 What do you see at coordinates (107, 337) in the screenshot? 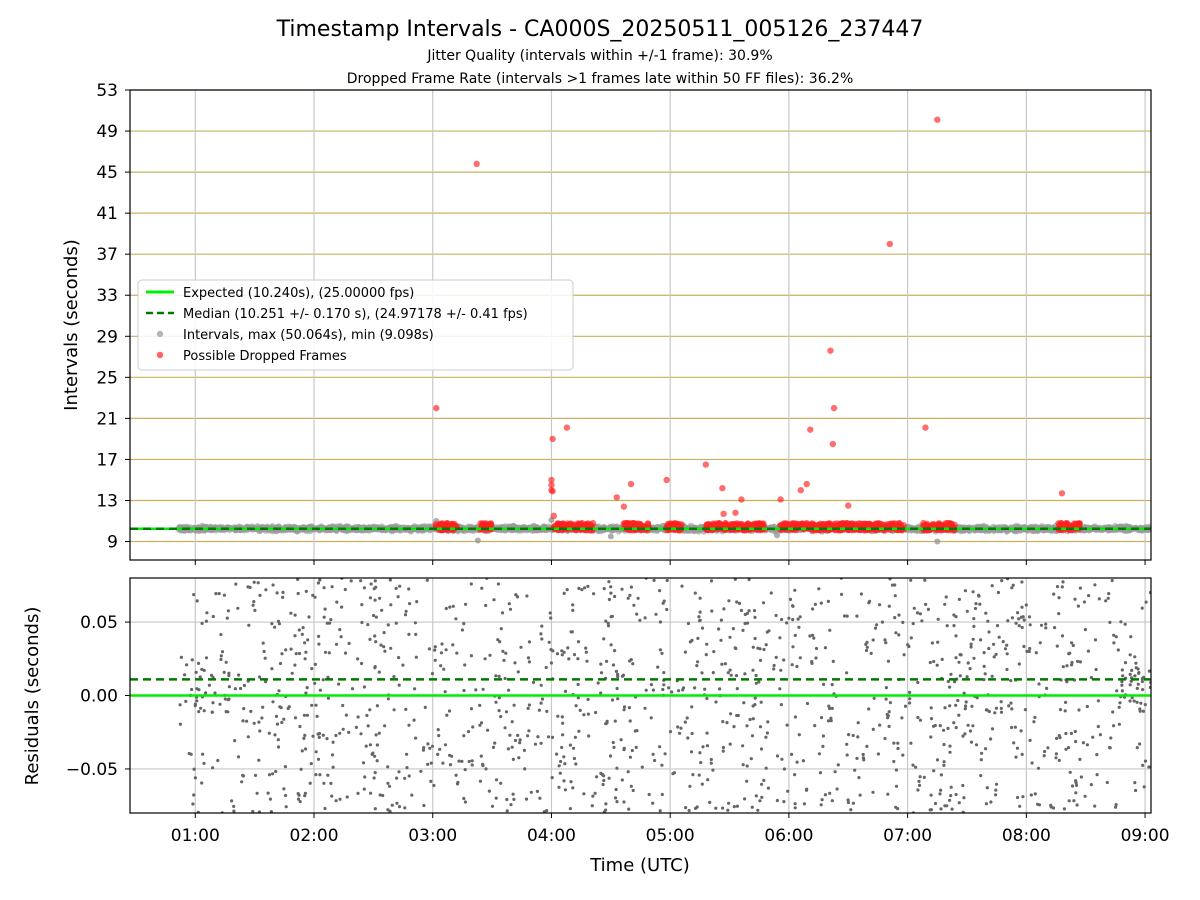
I see `intervals-y-tick-label: 29` at bounding box center [107, 337].